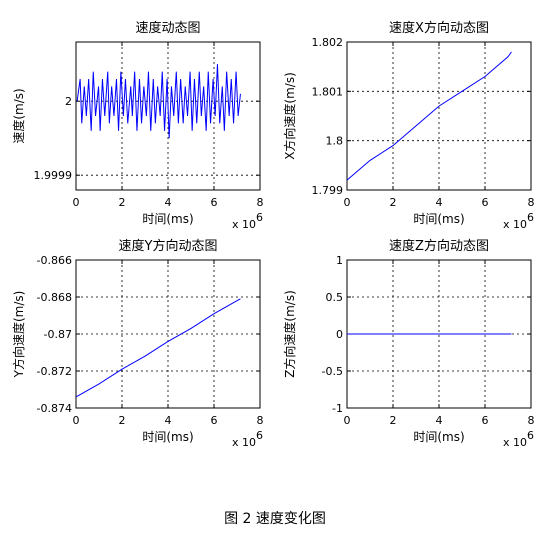 The image size is (550, 542). What do you see at coordinates (54, 260) in the screenshot?
I see `y-tick-label: -0.866` at bounding box center [54, 260].